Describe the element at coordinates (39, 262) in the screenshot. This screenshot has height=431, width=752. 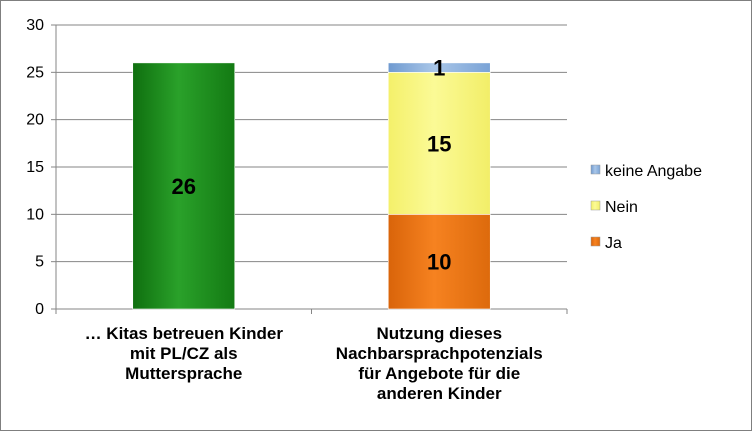
I see `y-tick-label: 5` at that location.